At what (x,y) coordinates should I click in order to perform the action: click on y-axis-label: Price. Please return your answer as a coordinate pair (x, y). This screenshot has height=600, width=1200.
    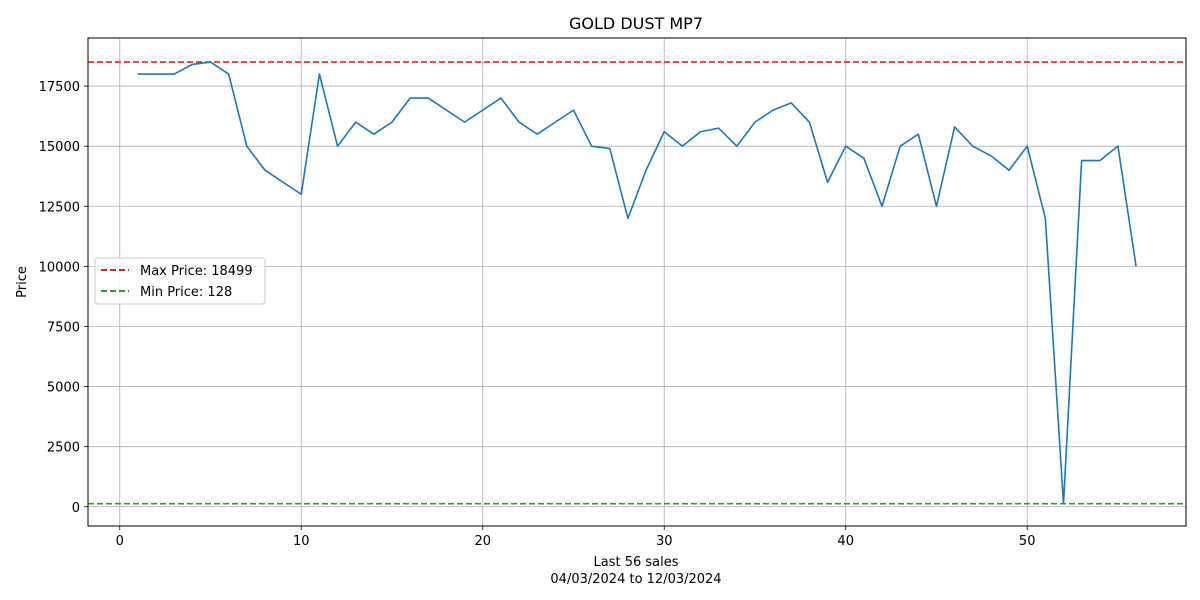
    Looking at the image, I should click on (22, 282).